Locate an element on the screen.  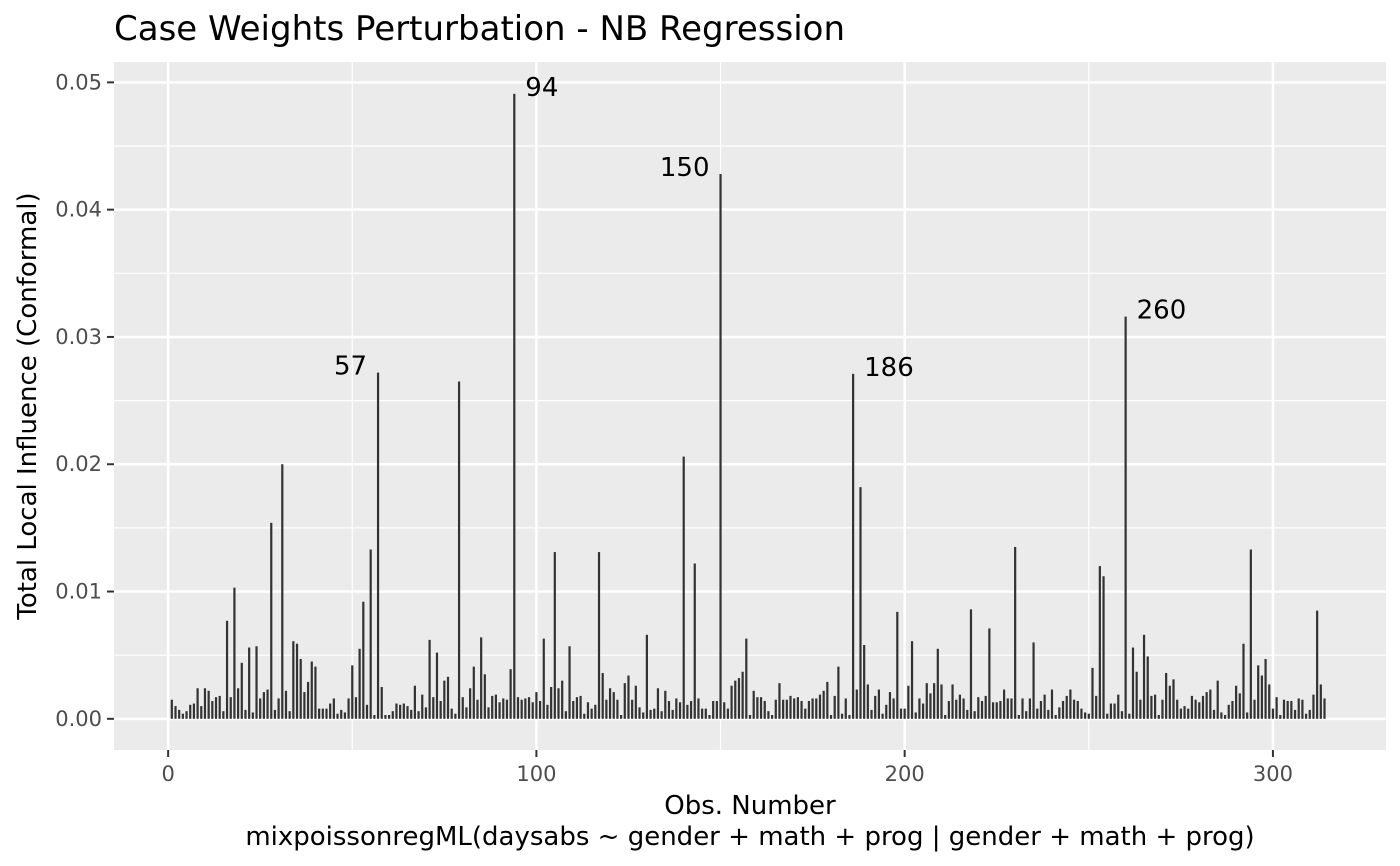
x-tick-label: 100 is located at coordinates (536, 774).